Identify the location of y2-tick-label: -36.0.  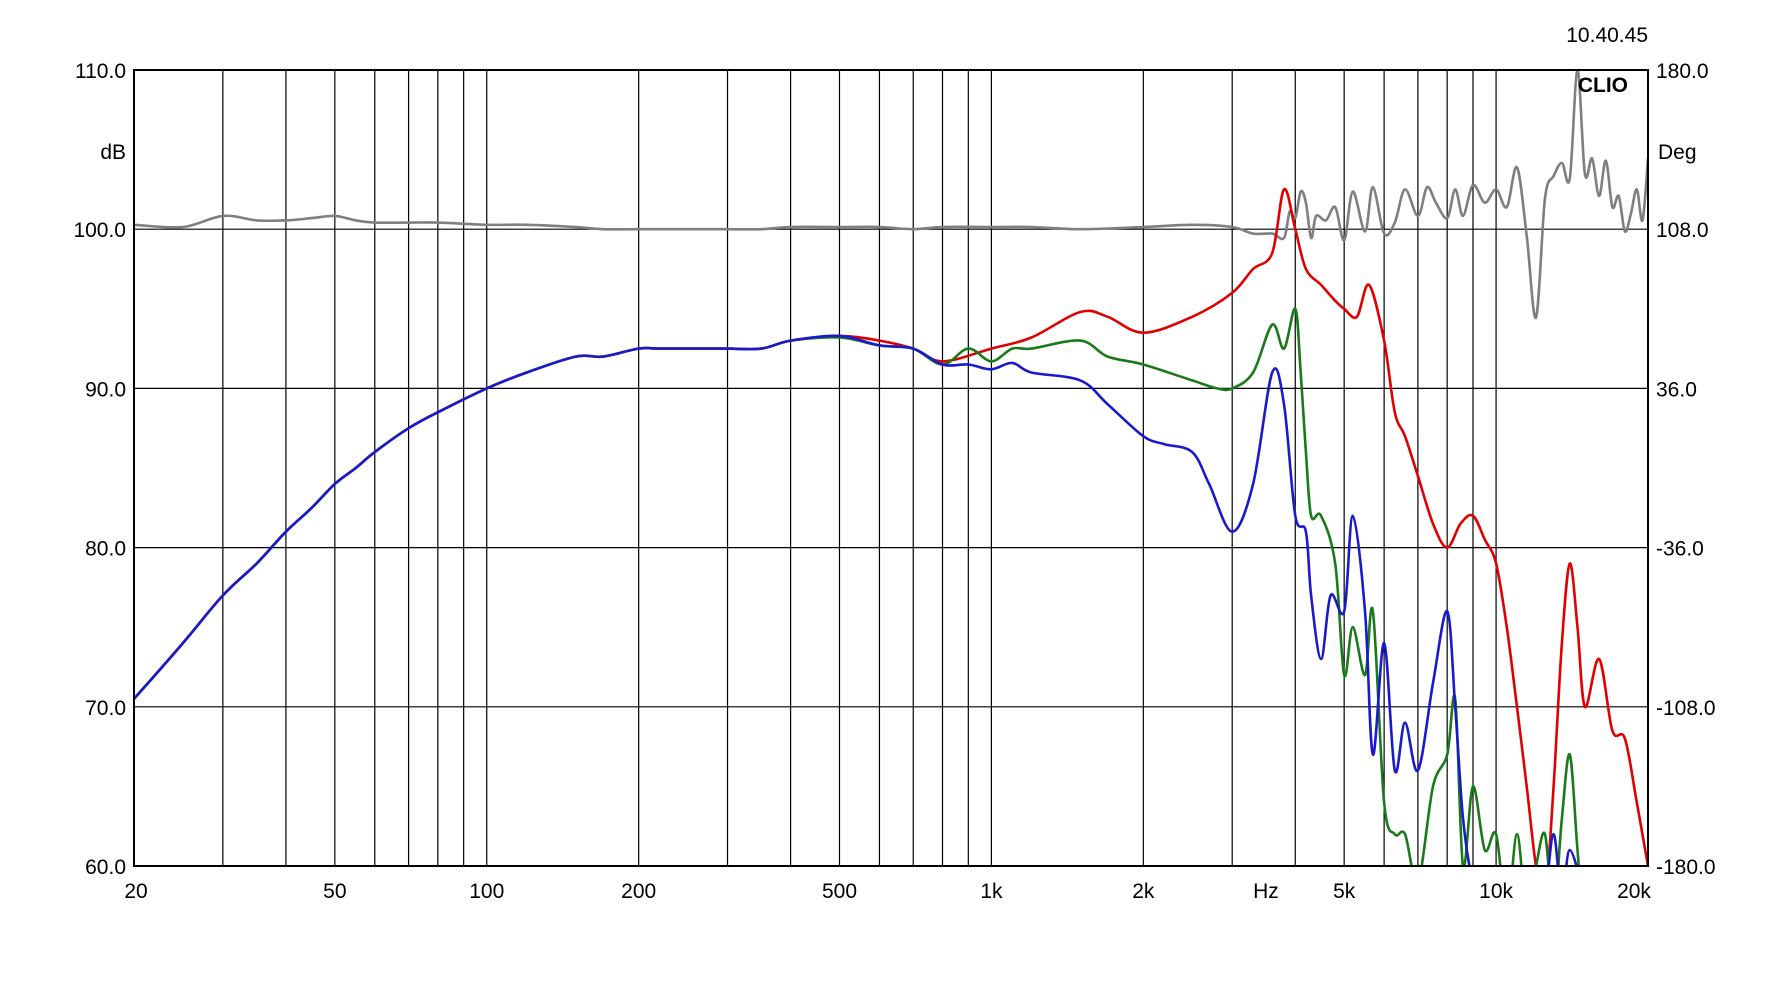
(1680, 549).